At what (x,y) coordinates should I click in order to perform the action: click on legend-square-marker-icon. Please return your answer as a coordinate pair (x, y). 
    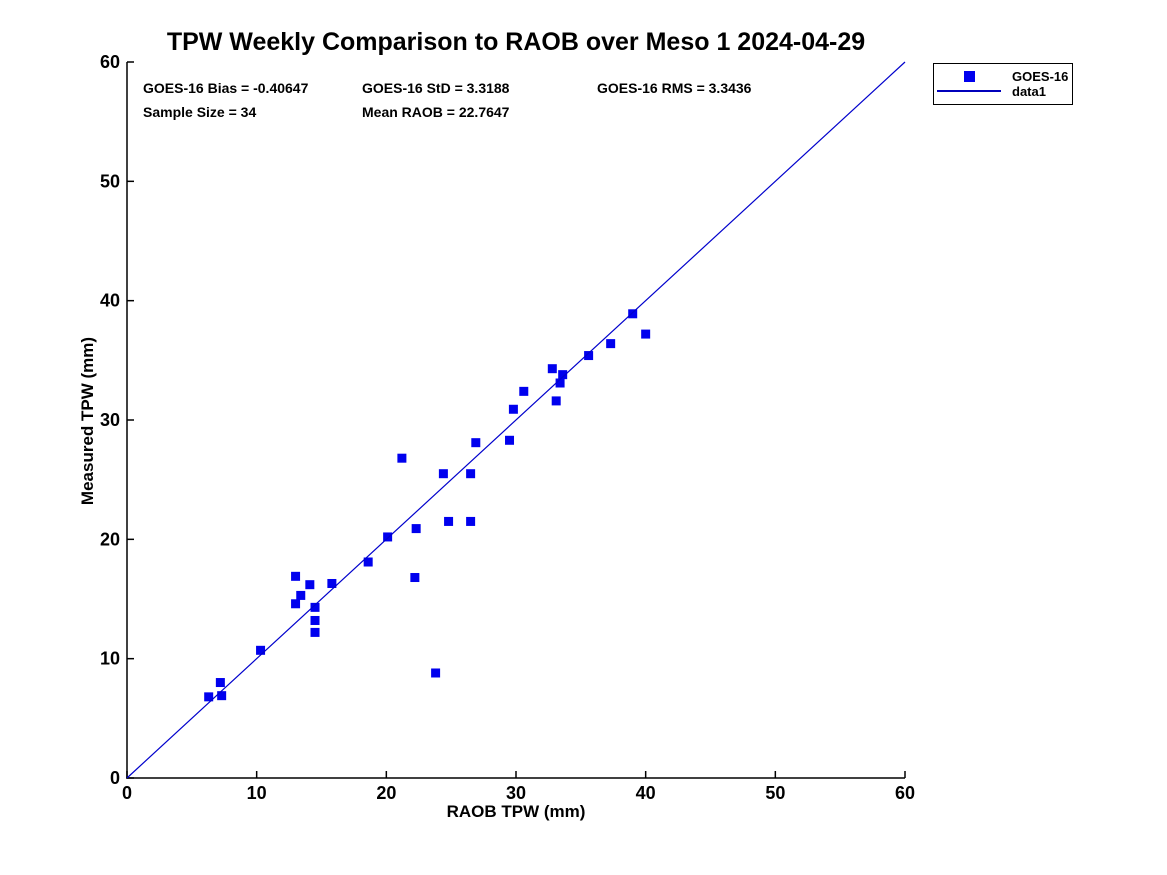
    Looking at the image, I should click on (969, 76).